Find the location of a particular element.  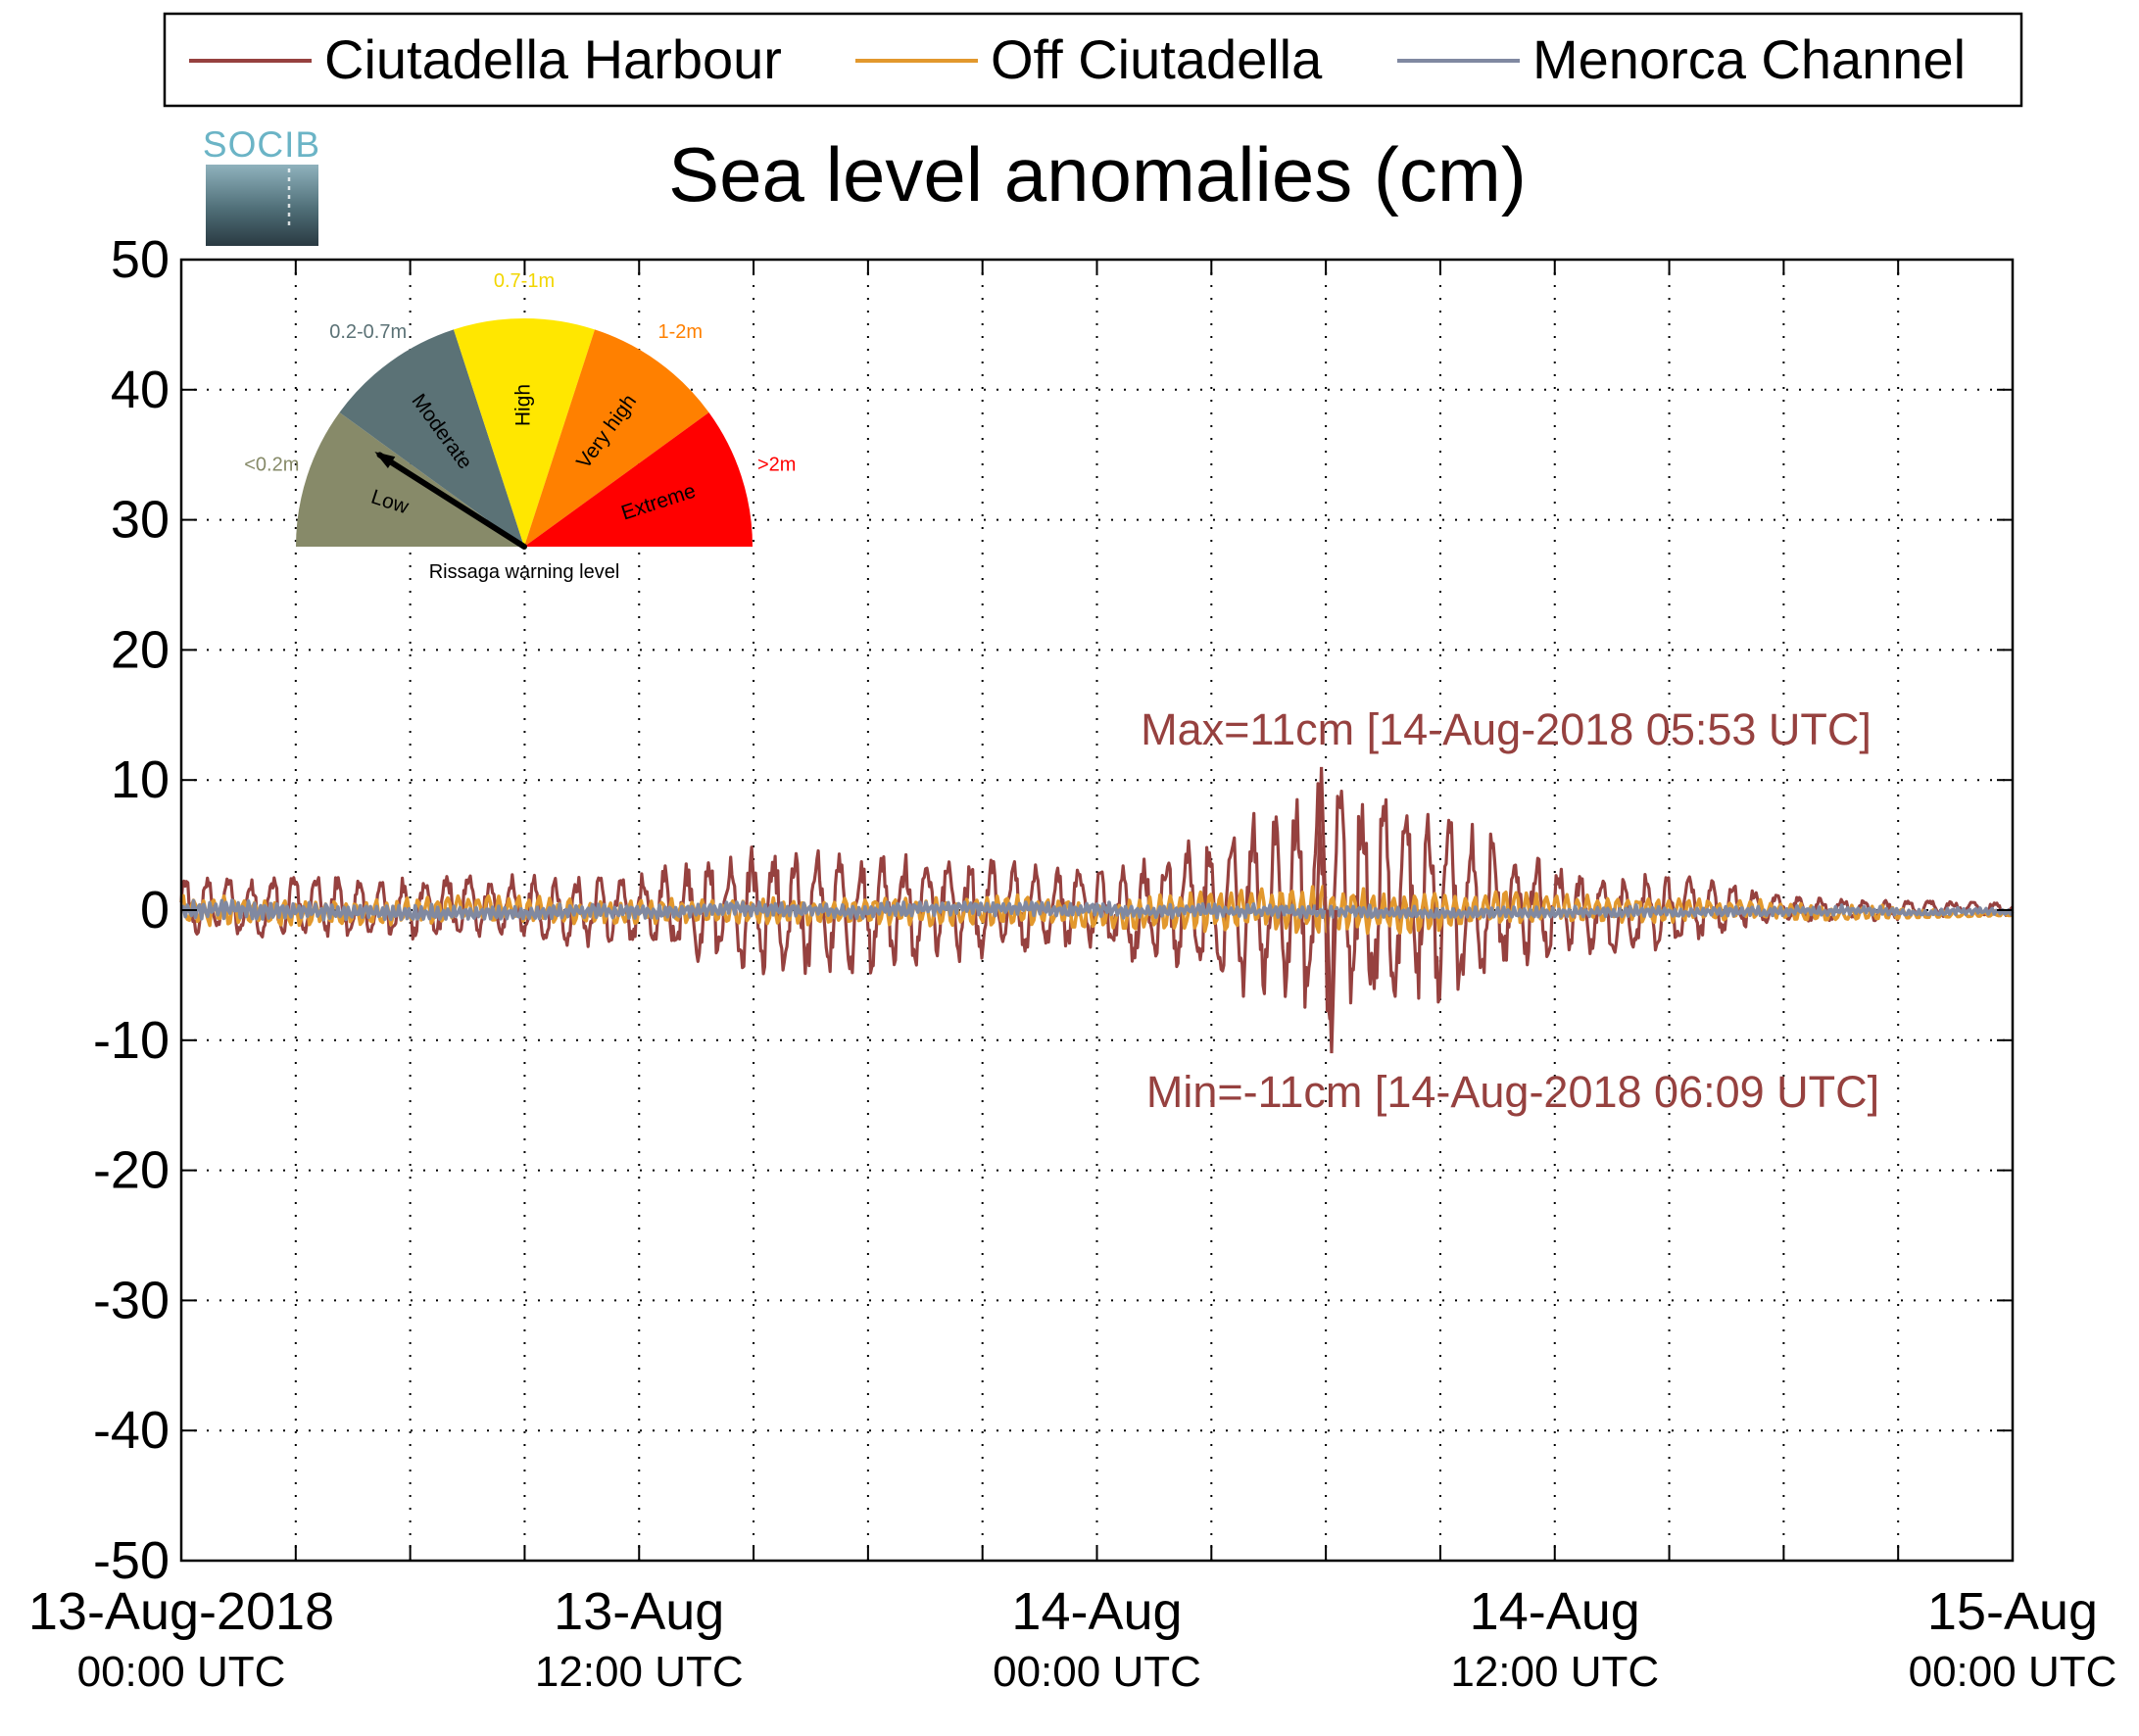

chart-title: Sea level anomalies (cm) is located at coordinates (1097, 174).